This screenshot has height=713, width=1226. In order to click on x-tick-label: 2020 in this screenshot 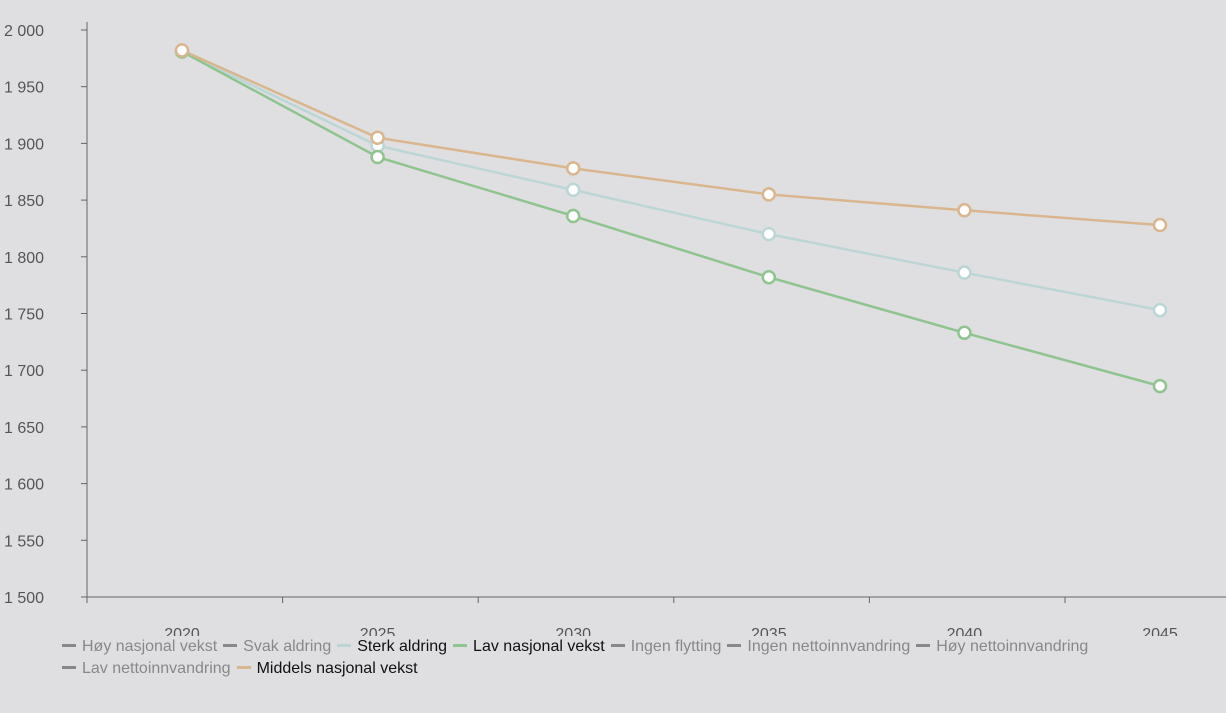, I will do `click(182, 631)`.